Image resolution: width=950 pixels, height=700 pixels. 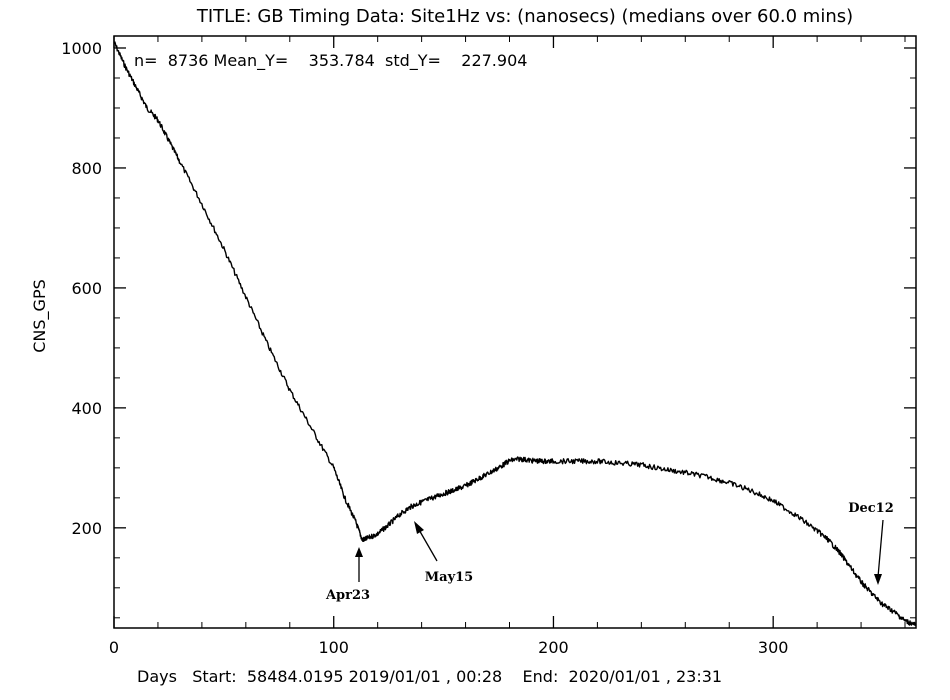 What do you see at coordinates (86, 528) in the screenshot?
I see `y-tick-label: 200` at bounding box center [86, 528].